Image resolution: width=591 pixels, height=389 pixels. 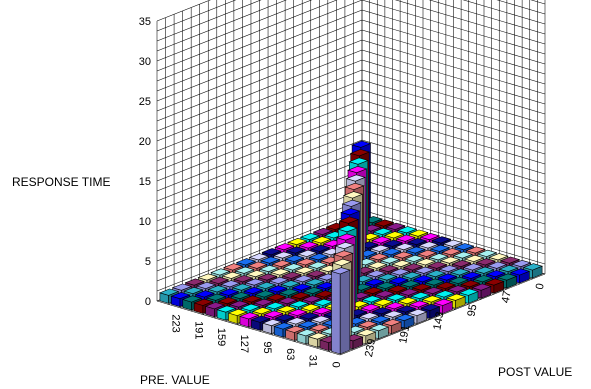 What do you see at coordinates (540, 286) in the screenshot?
I see `y-tick-label: 0` at bounding box center [540, 286].